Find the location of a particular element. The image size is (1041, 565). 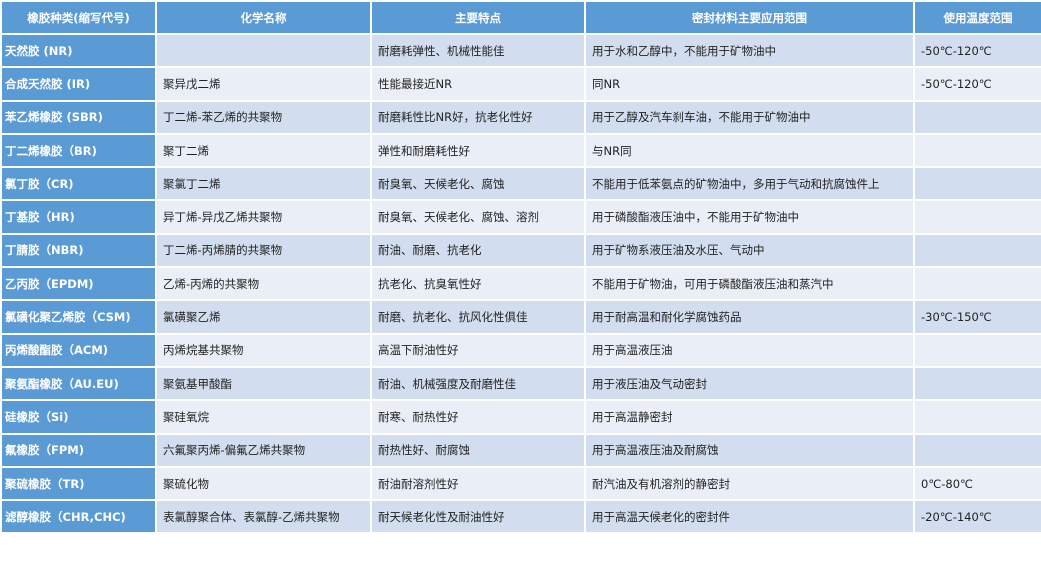

cell-application: 不能用于矿物油，可用于磷酸酯液压油和蒸汽中 is located at coordinates (749, 284).